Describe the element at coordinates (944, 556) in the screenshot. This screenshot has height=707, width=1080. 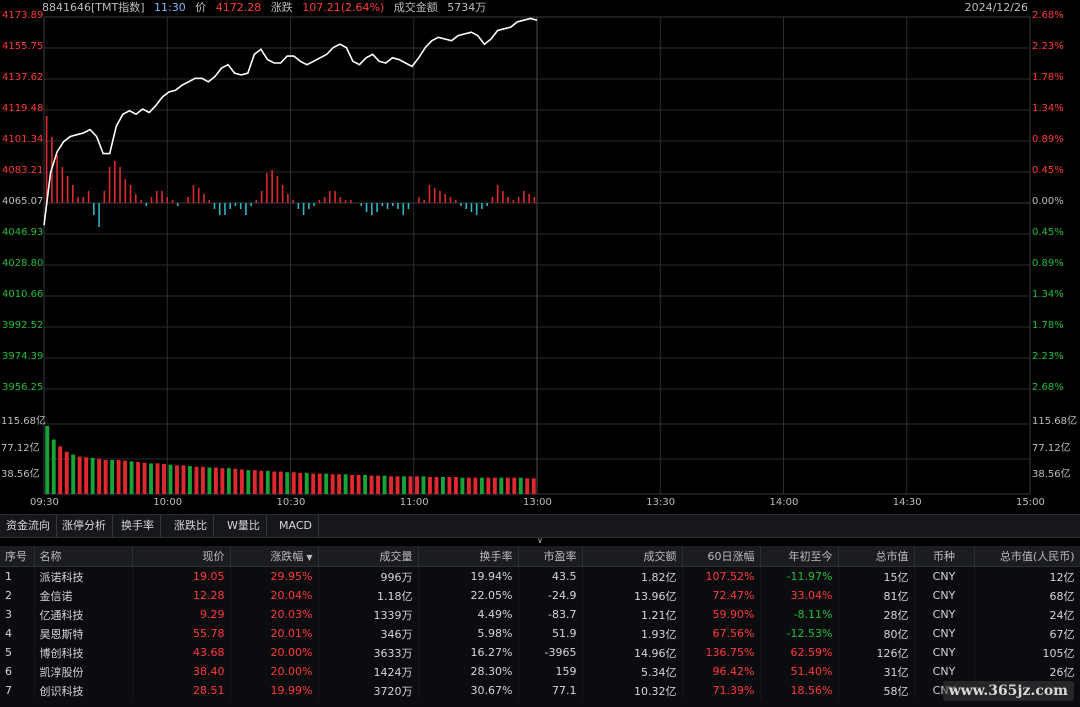
I see `col-currency: 币种` at that location.